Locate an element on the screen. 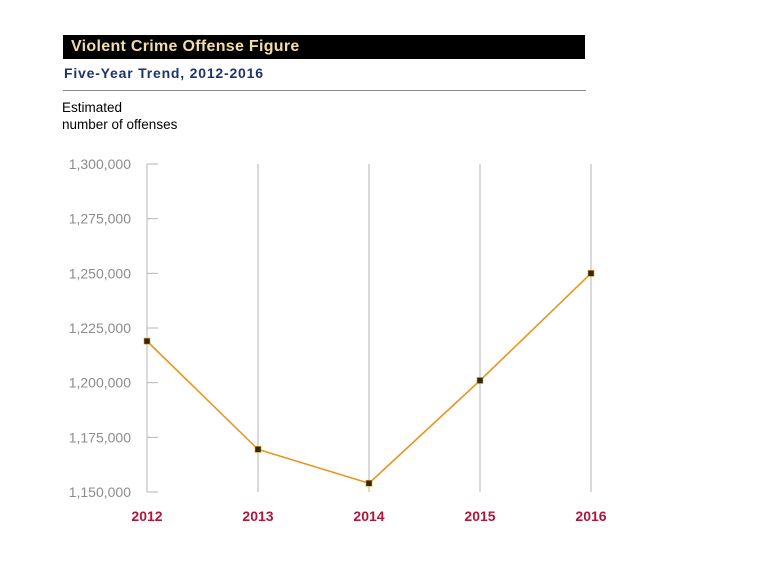 Image resolution: width=768 pixels, height=576 pixels. x-tick-label-2014: 2014 is located at coordinates (368, 516).